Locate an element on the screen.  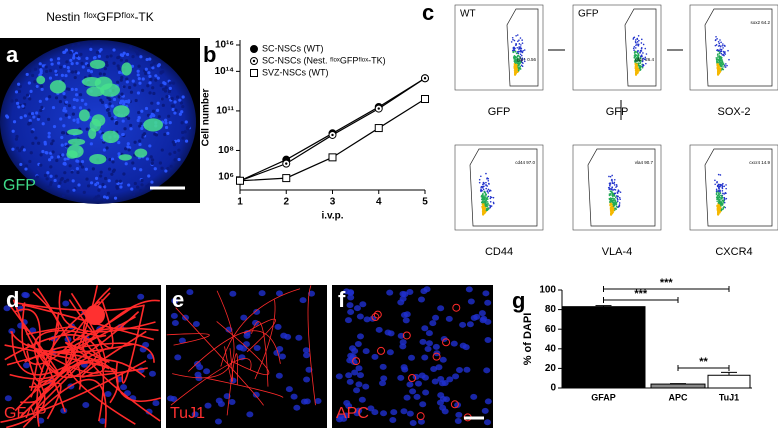
panel-letter: g is located at coordinates (518, 300).